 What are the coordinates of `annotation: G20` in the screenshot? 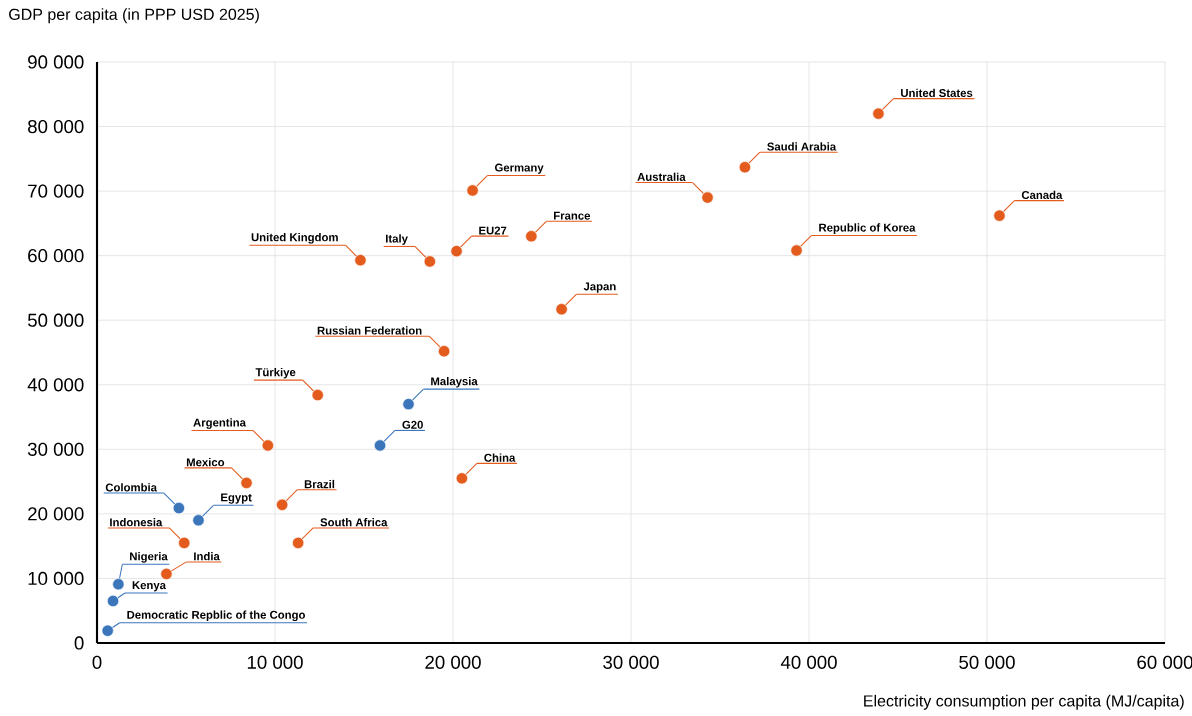 It's located at (412, 424).